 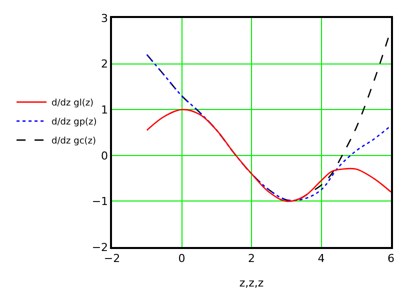 What do you see at coordinates (104, 64) in the screenshot?
I see `y-tick-label: 2` at bounding box center [104, 64].